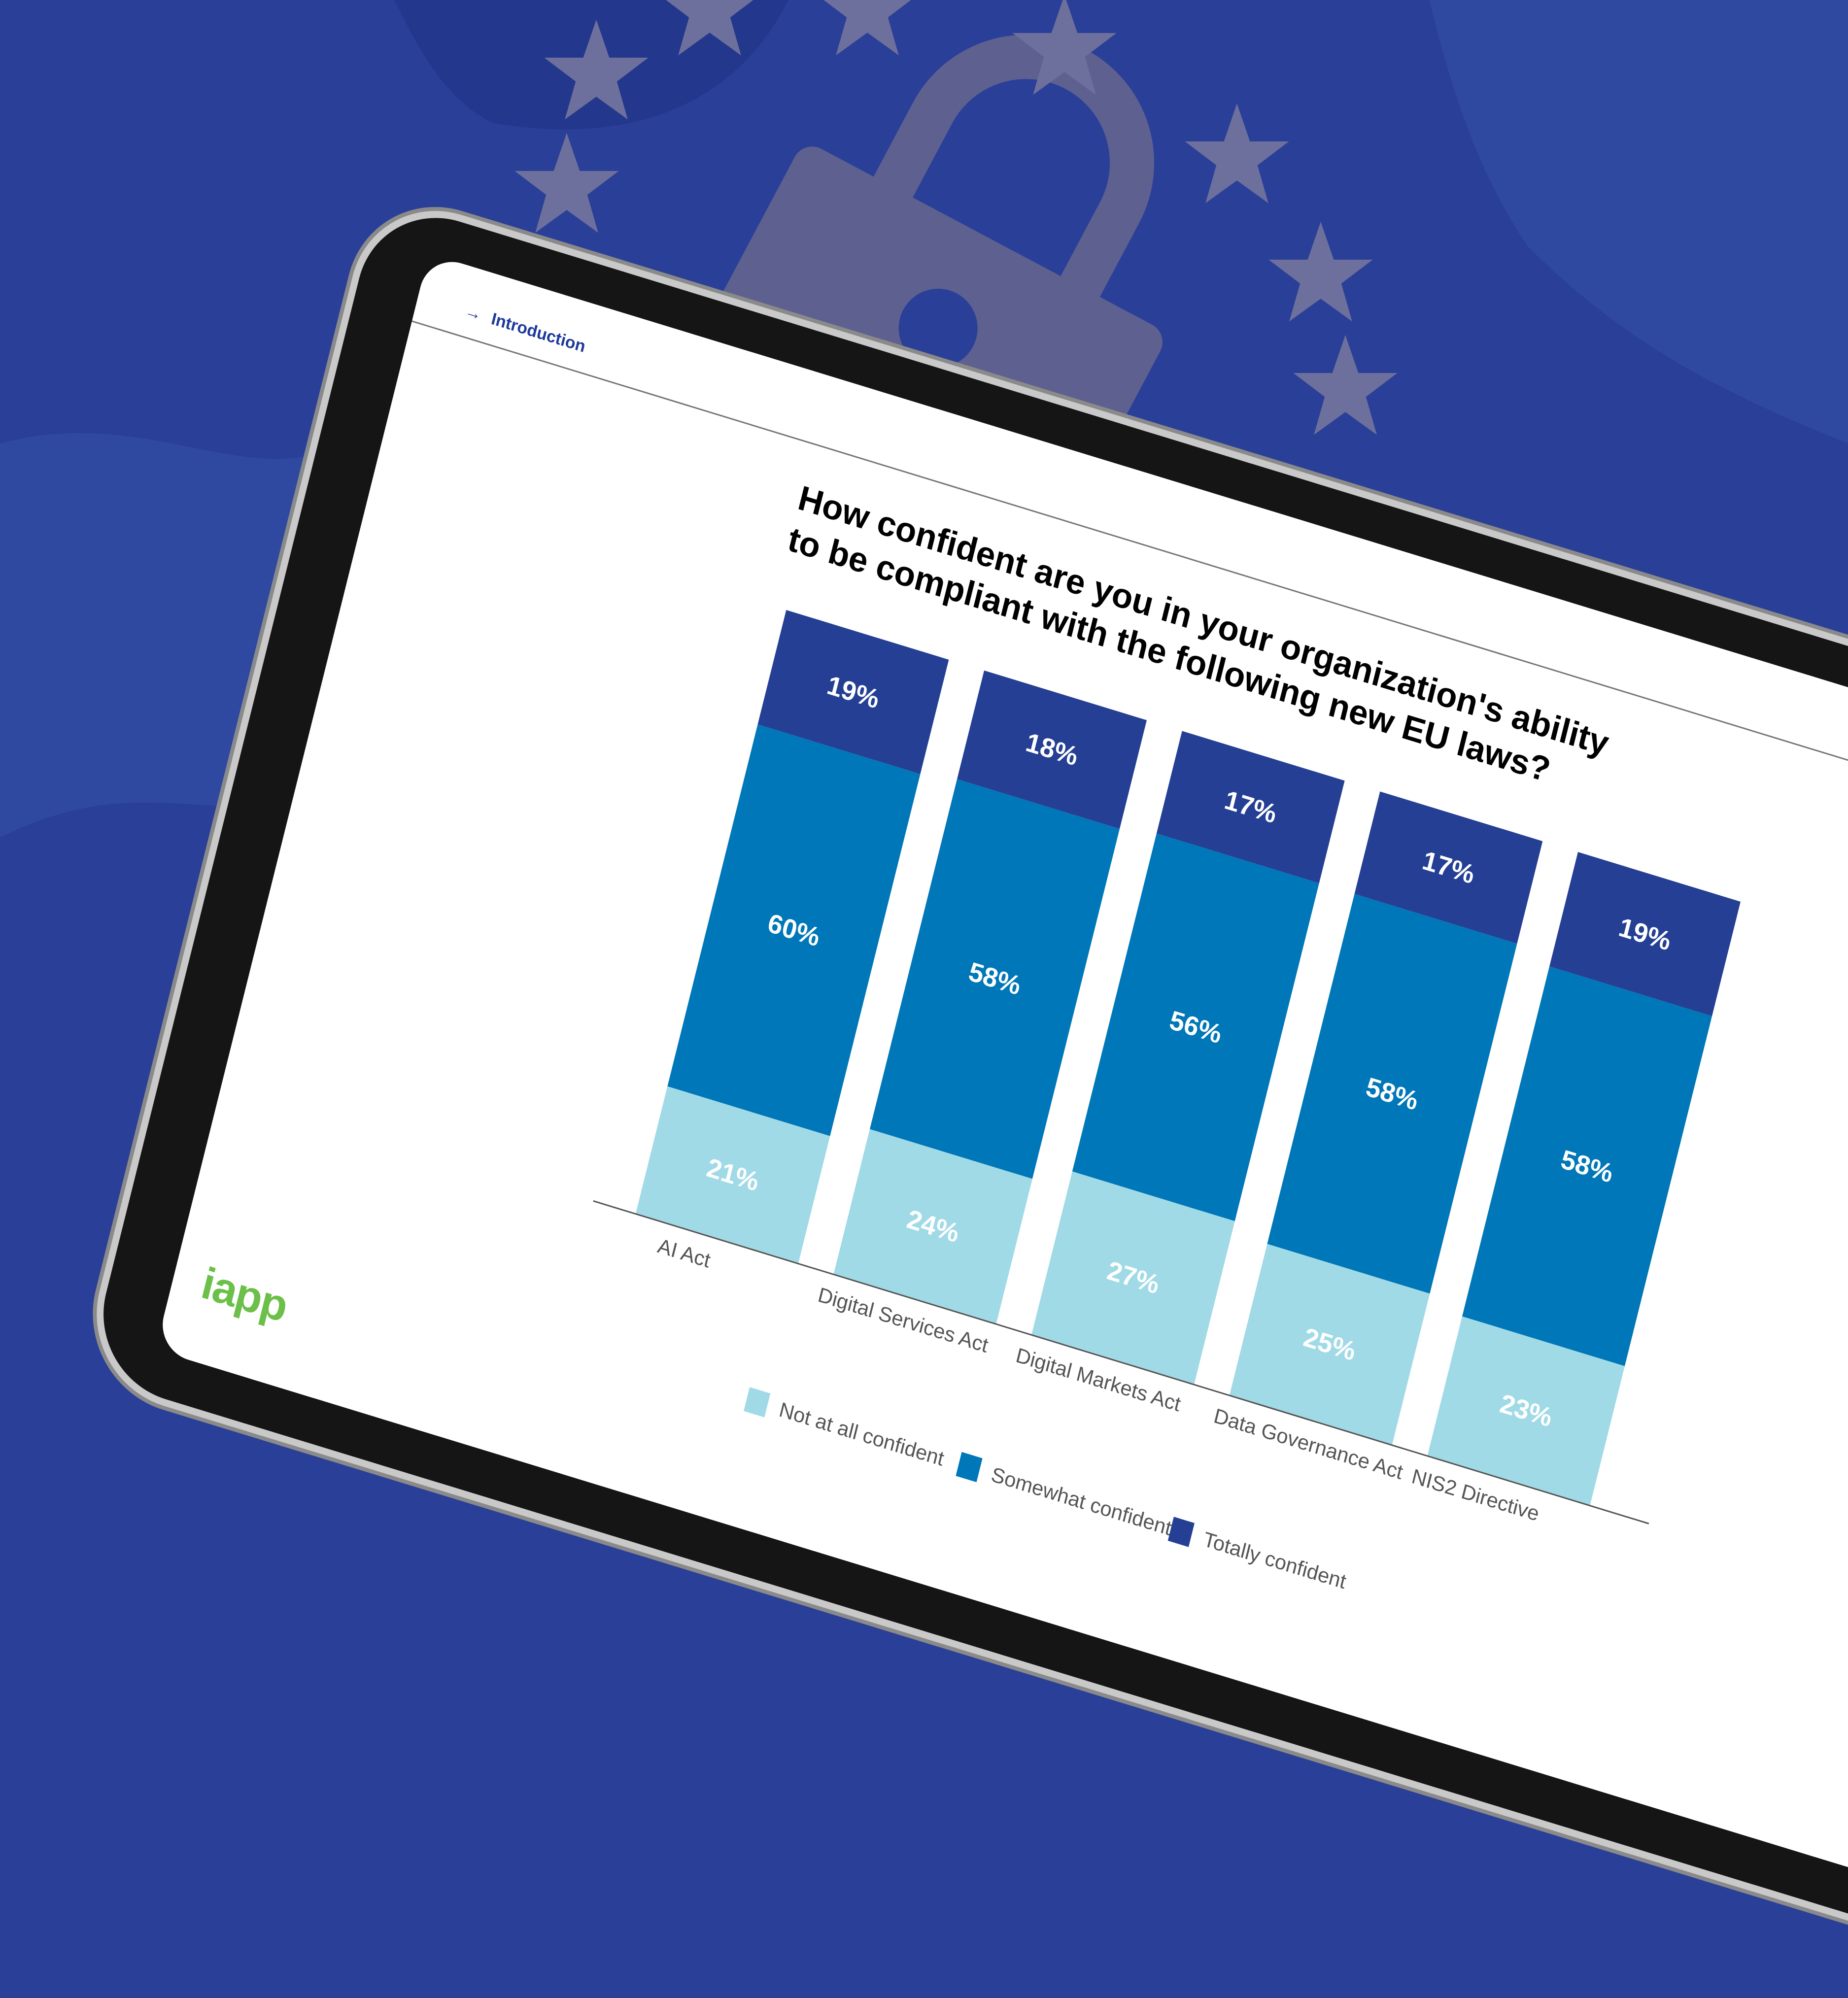  I want to click on data-label: 60%, so click(793, 930).